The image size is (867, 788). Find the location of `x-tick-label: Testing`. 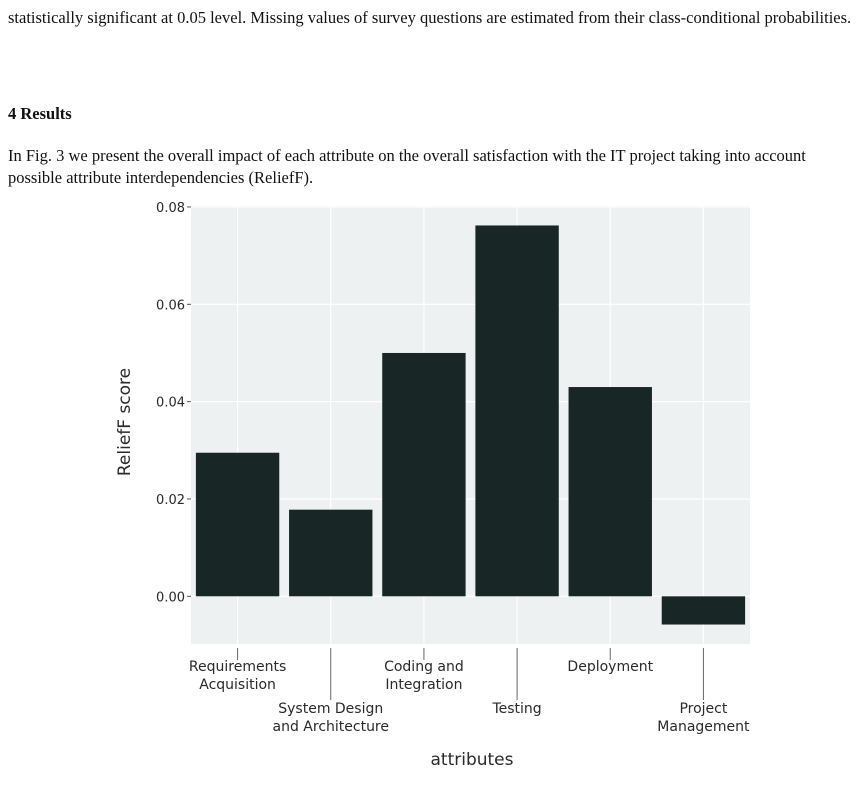

x-tick-label: Testing is located at coordinates (516, 709).